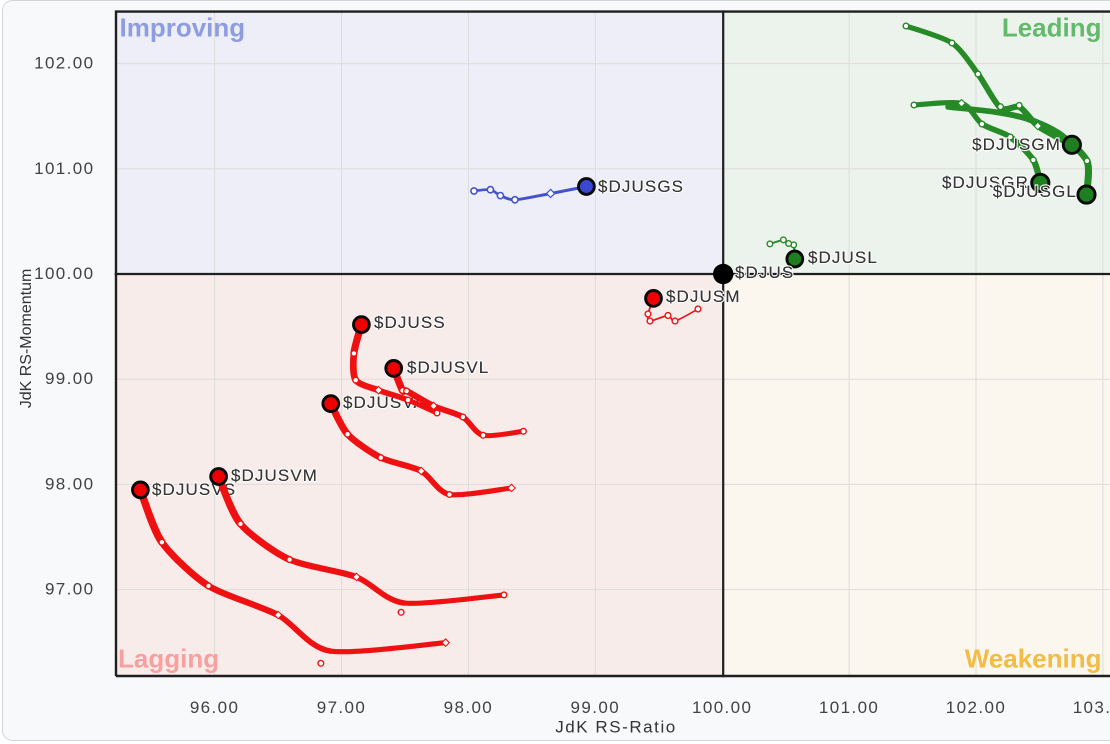  Describe the element at coordinates (1016, 144) in the screenshot. I see `svg-text: $DJUSGM` at that location.